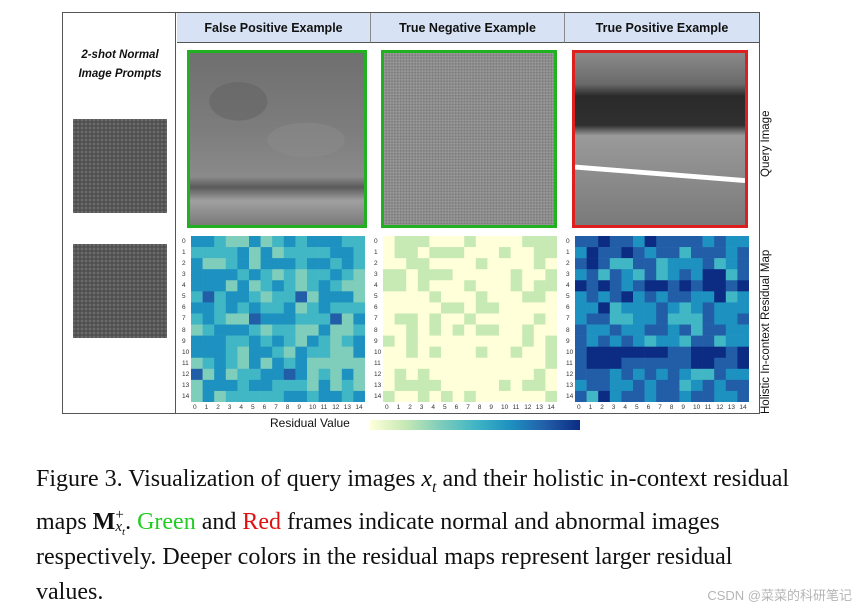 The width and height of the screenshot is (858, 610). Describe the element at coordinates (551, 407) in the screenshot. I see `x-tick-label: 14` at that location.